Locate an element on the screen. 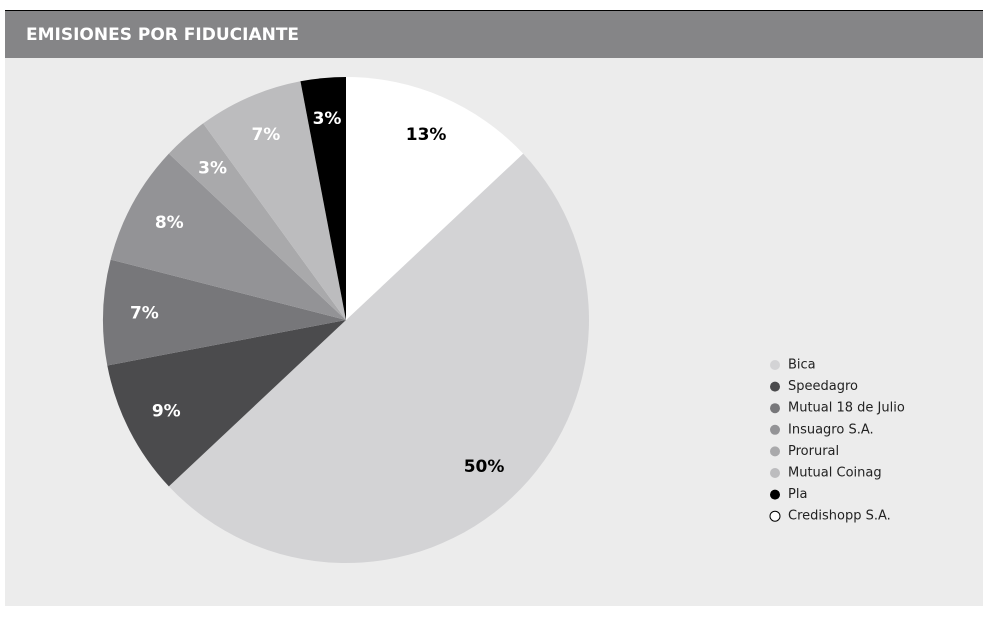  header is located at coordinates (494, 34).